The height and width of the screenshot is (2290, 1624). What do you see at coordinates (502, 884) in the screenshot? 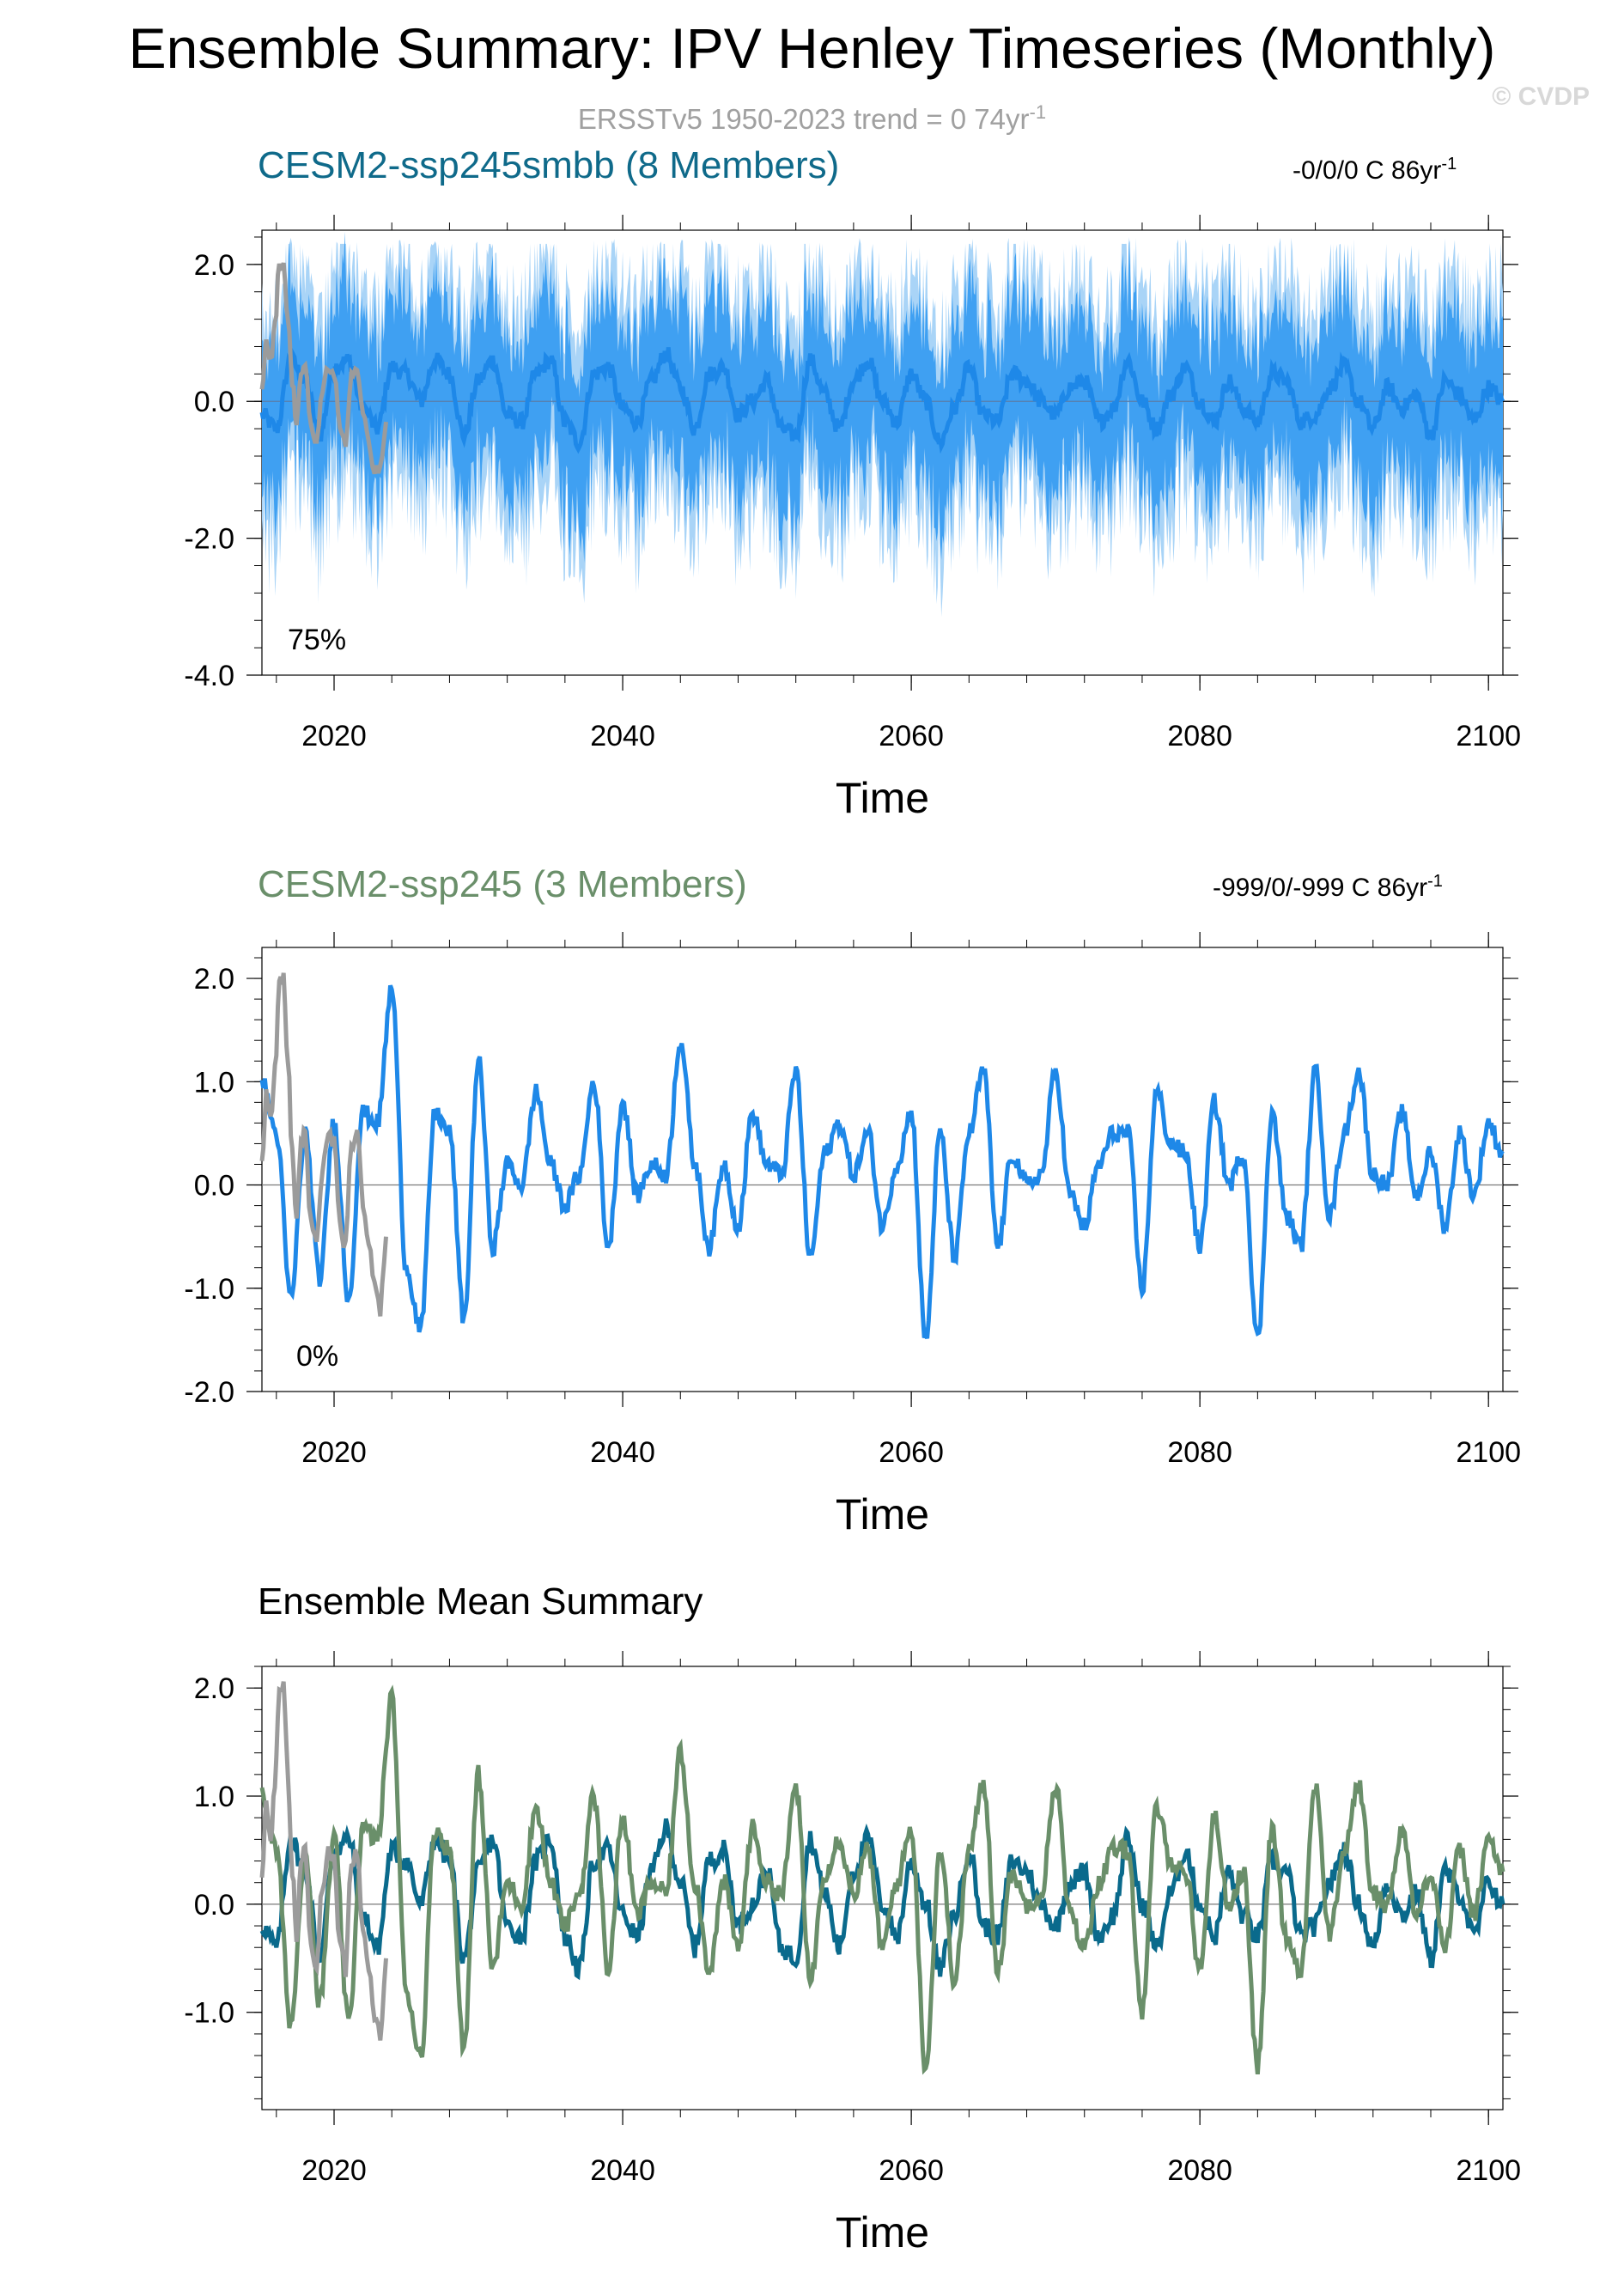
I see `panel-2-title: CESM2-ssp245 (3 Members)` at bounding box center [502, 884].